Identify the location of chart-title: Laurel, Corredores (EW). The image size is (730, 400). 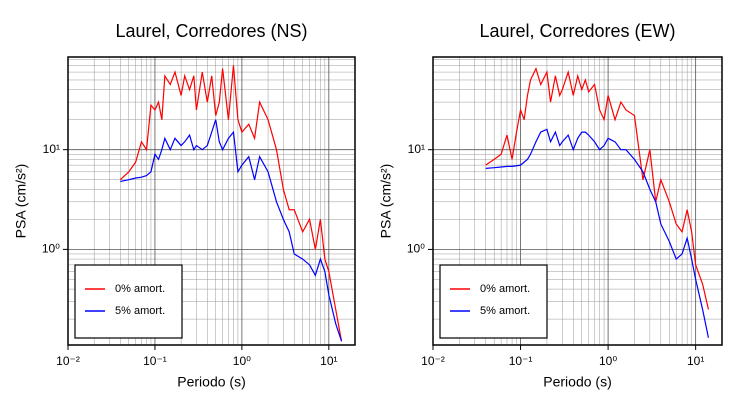
(577, 31).